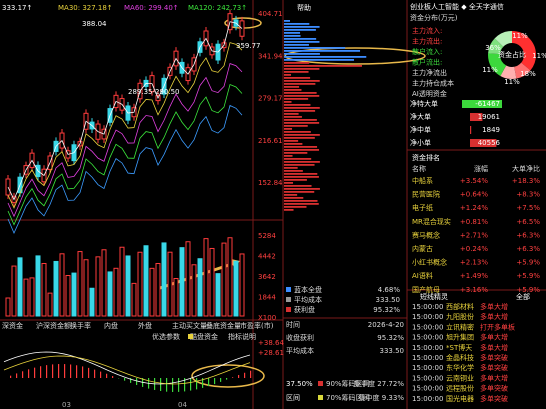  What do you see at coordinates (429, 262) in the screenshot?
I see `sector: 小红书概念` at bounding box center [429, 262].